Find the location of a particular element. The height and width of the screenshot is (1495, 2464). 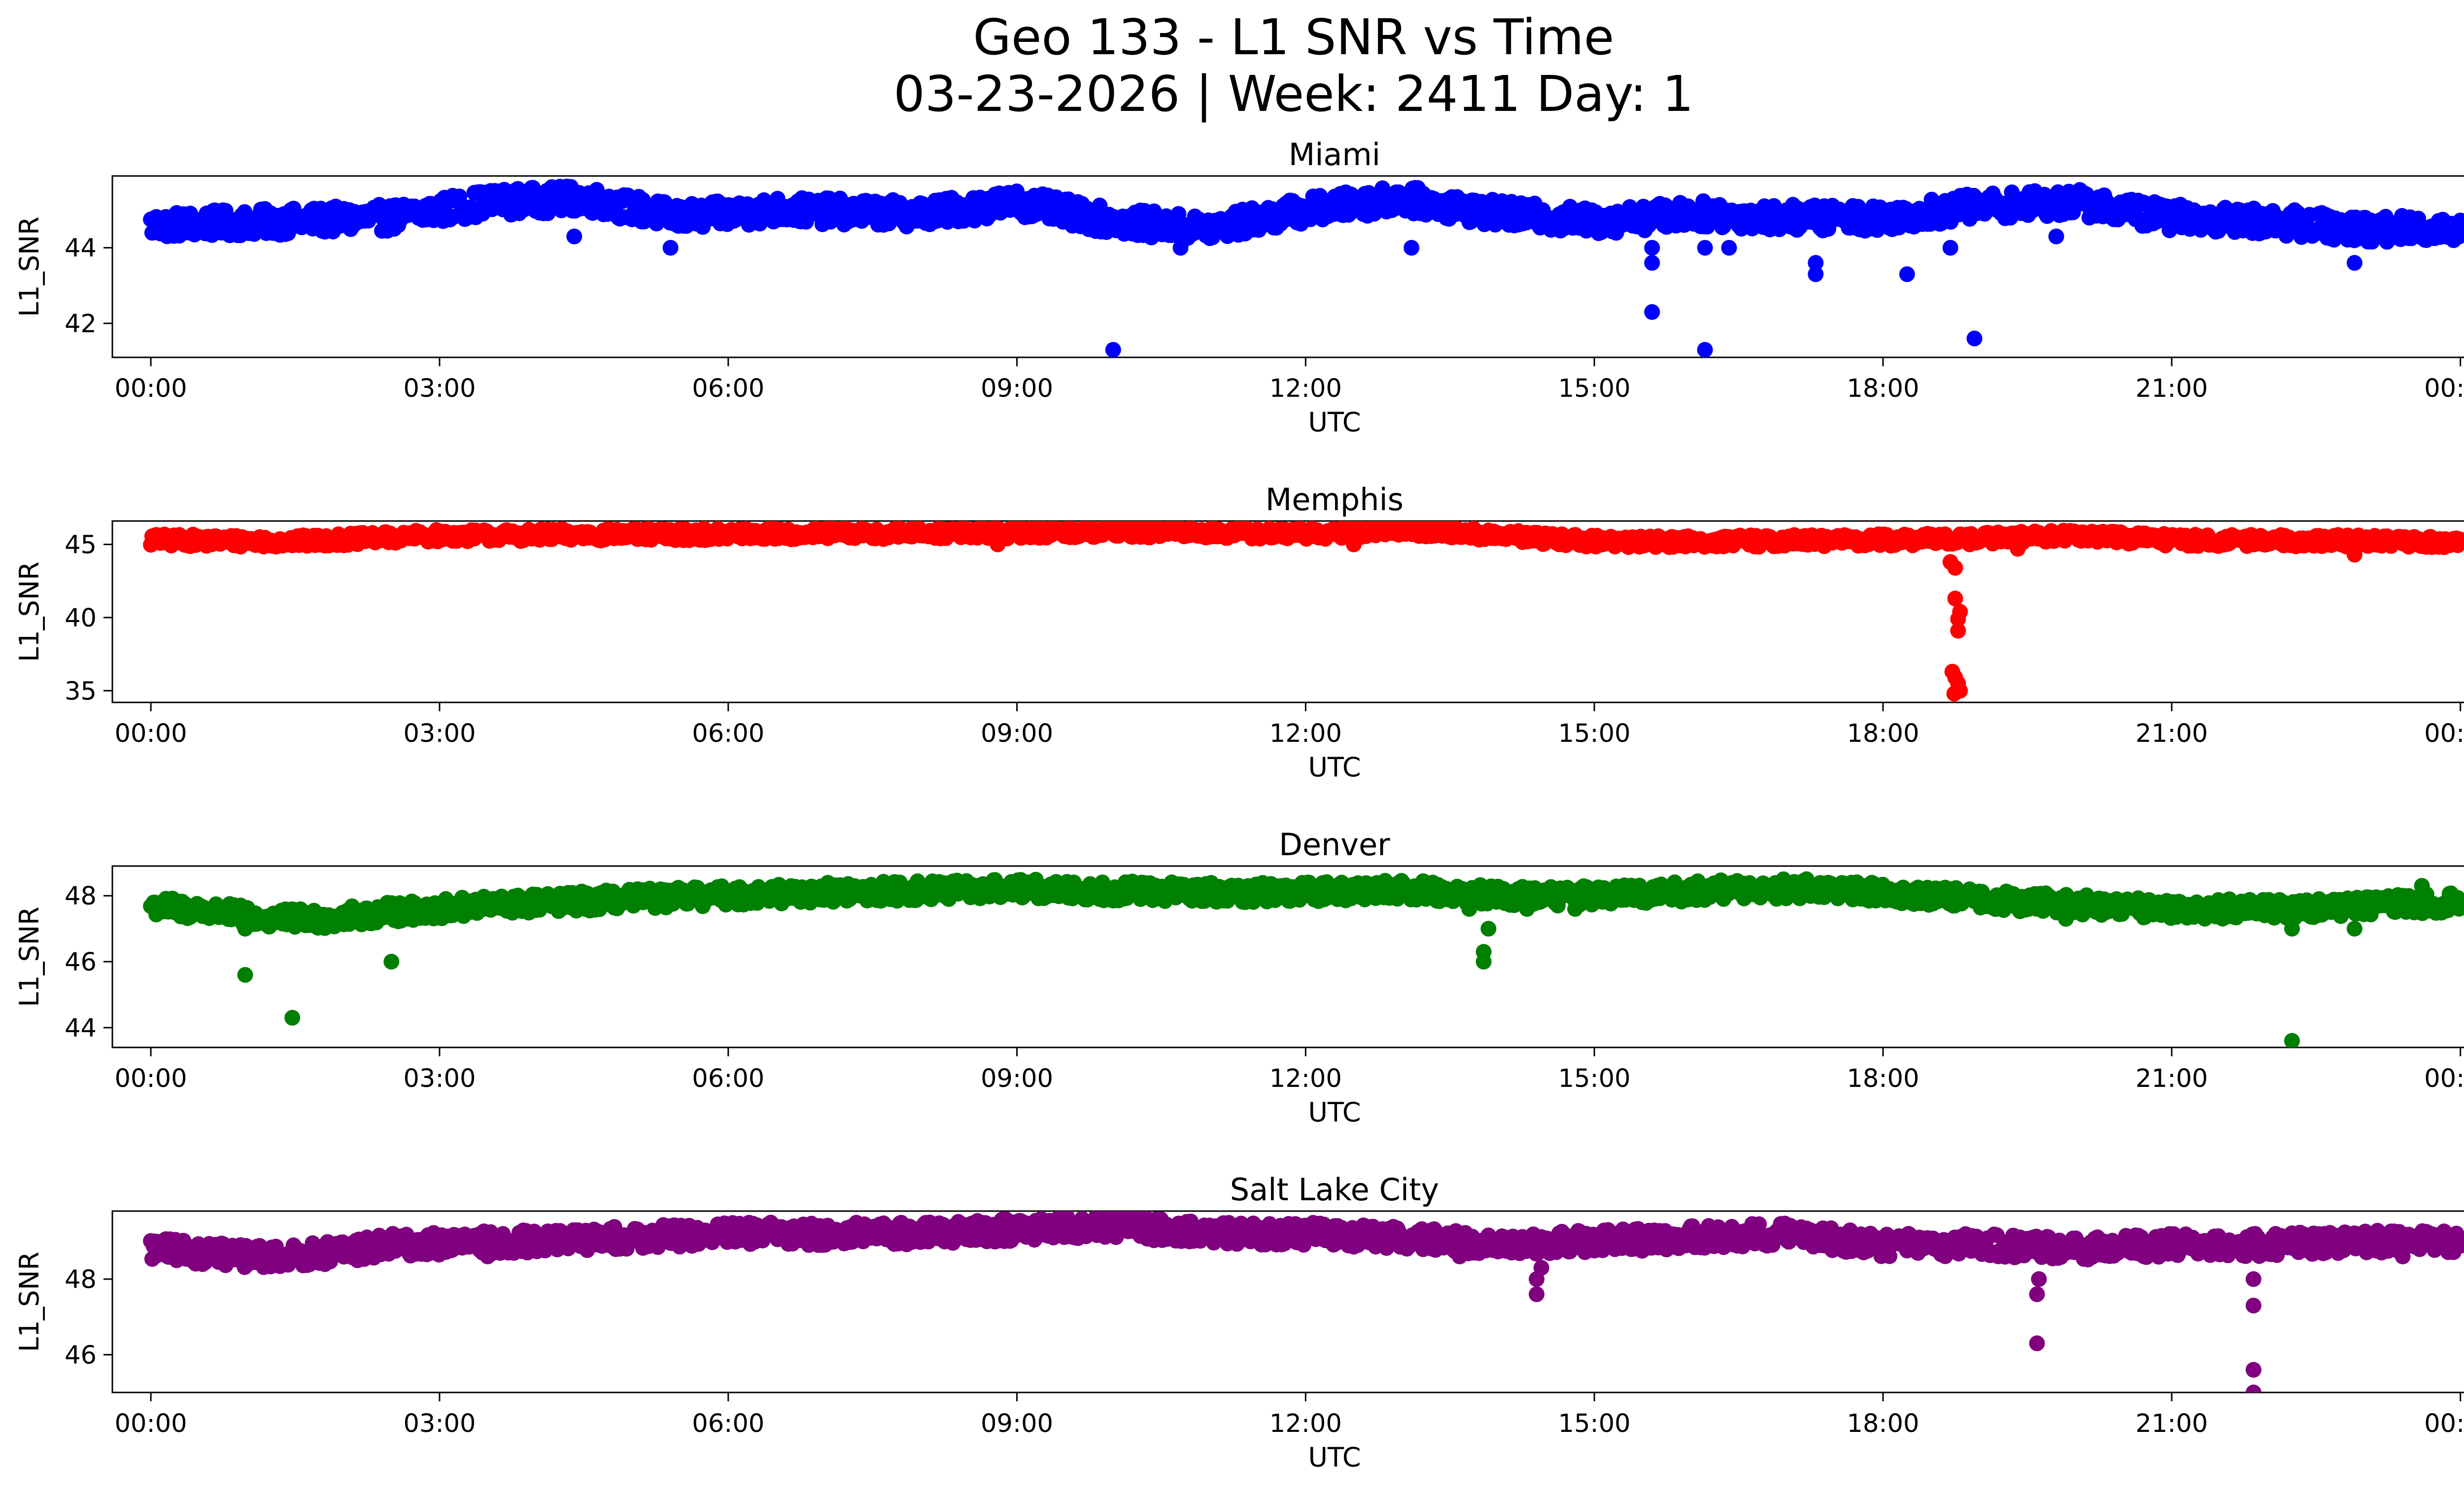

chart-title: Geo 133 - L1 SNR vs Time is located at coordinates (1293, 37).